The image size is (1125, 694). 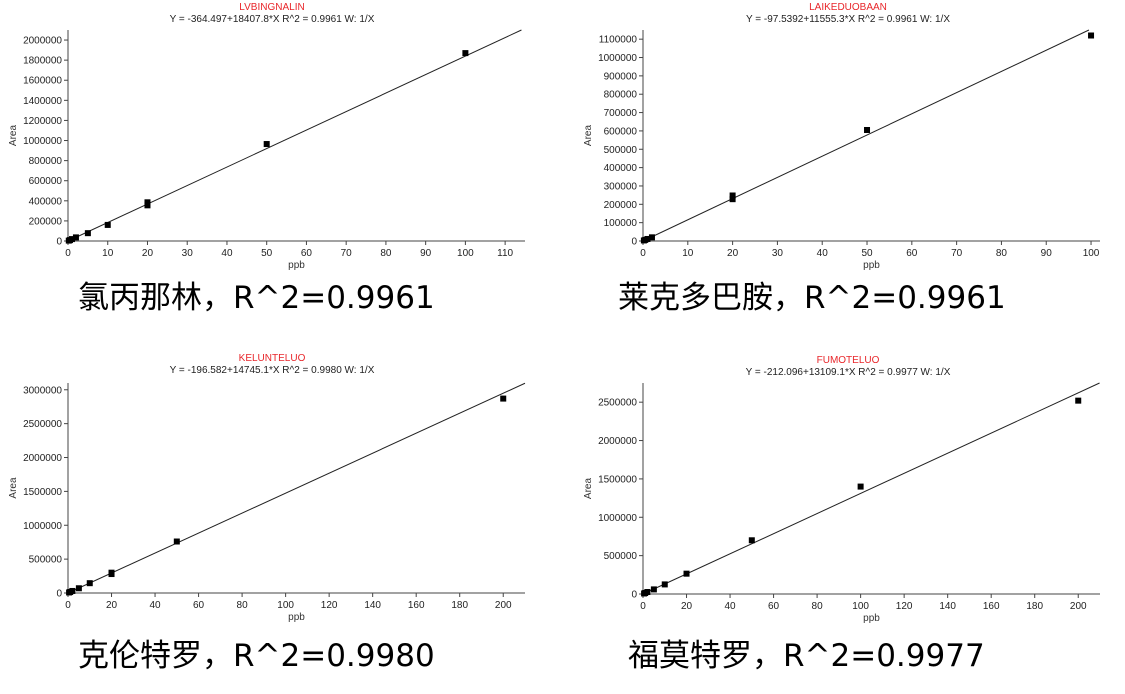 What do you see at coordinates (621, 223) in the screenshot?
I see `y-tick-label: 100000` at bounding box center [621, 223].